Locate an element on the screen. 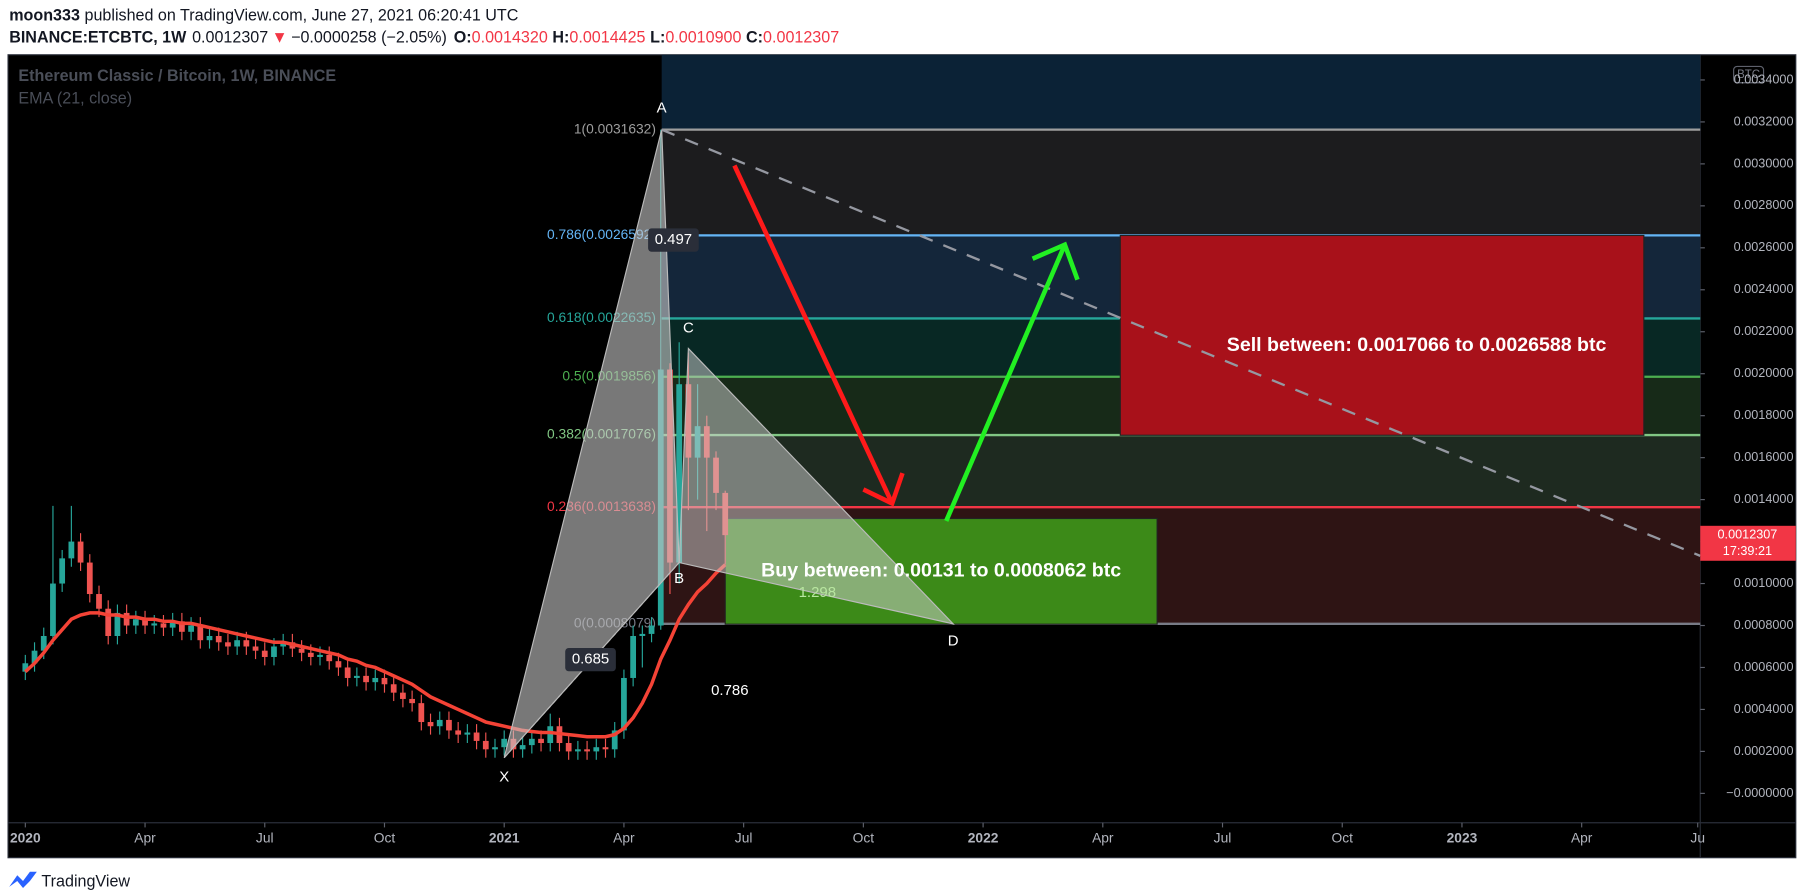 This screenshot has height=895, width=1805. y-tick-label: 0.0008000 is located at coordinates (1764, 624).